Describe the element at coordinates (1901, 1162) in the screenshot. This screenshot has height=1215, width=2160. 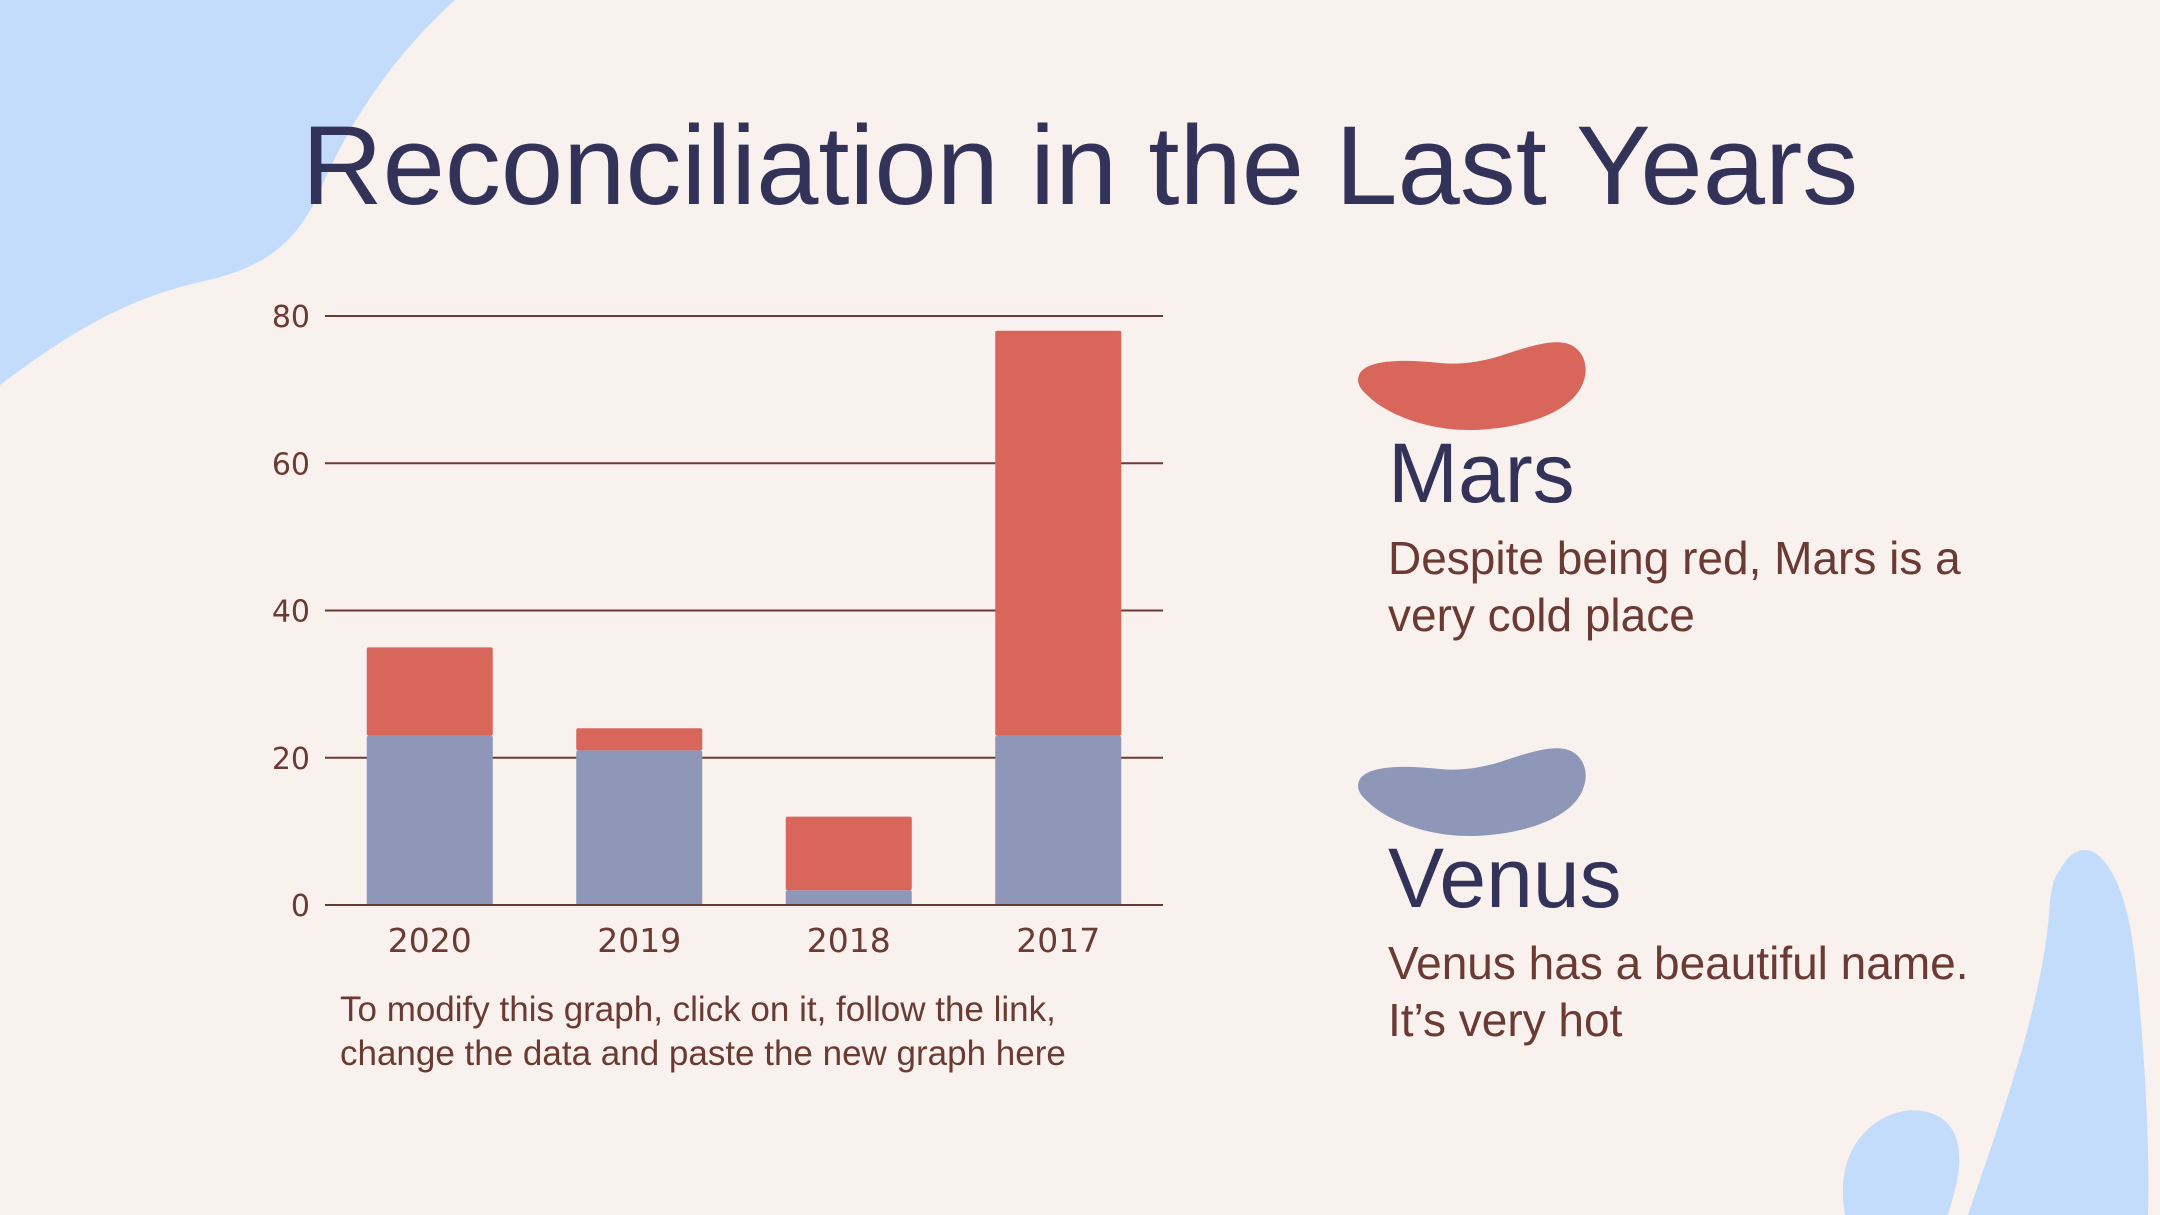
I see `bottom-right-blob-small` at that location.